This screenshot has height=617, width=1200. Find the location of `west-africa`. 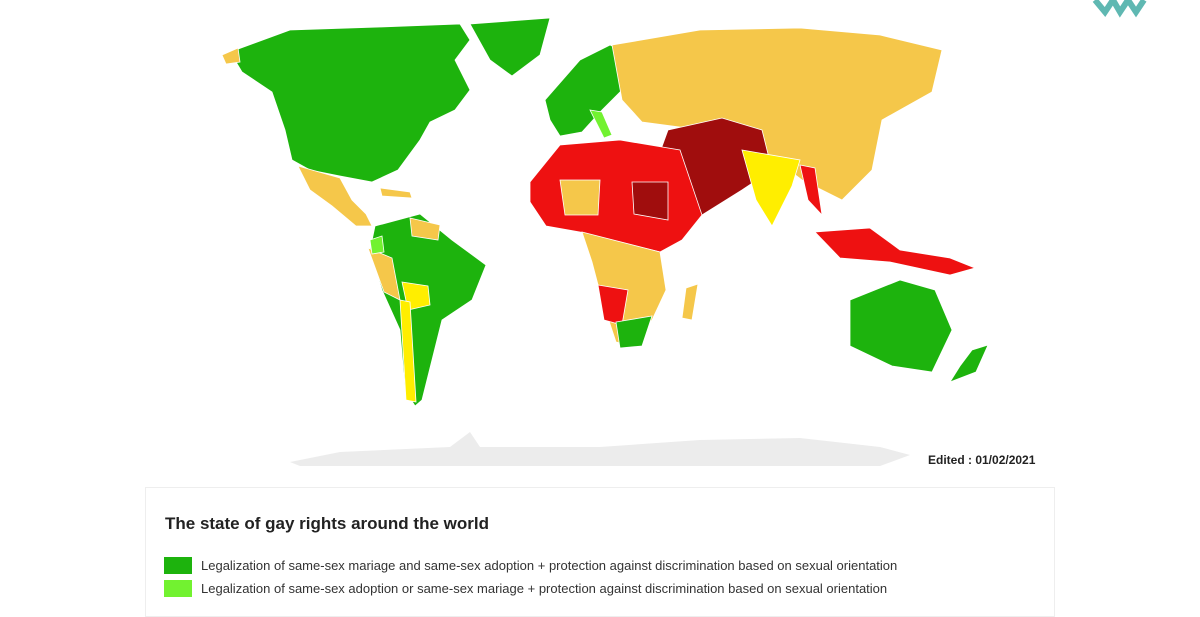

west-africa is located at coordinates (580, 197).